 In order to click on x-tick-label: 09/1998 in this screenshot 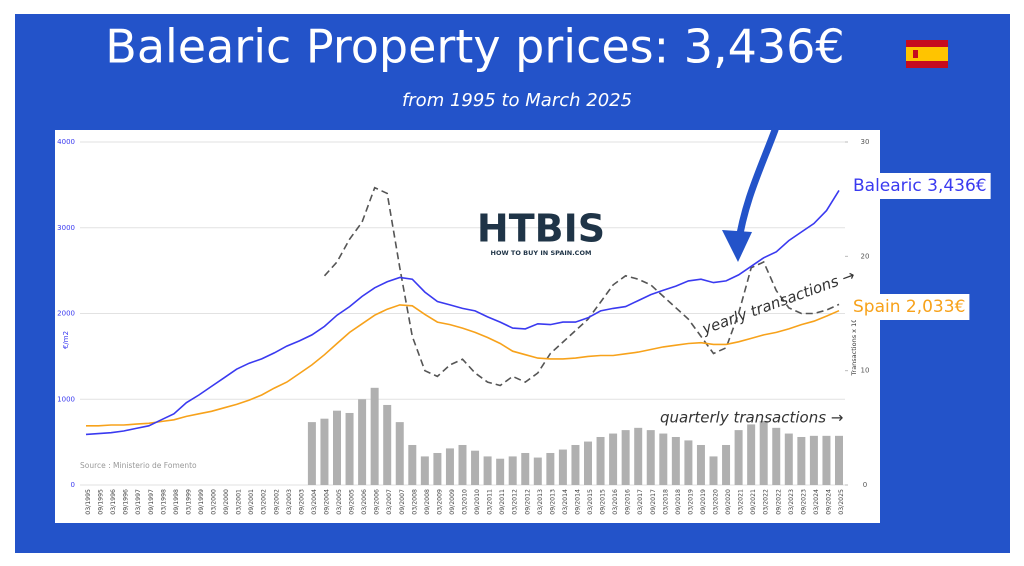, I will do `click(176, 502)`.